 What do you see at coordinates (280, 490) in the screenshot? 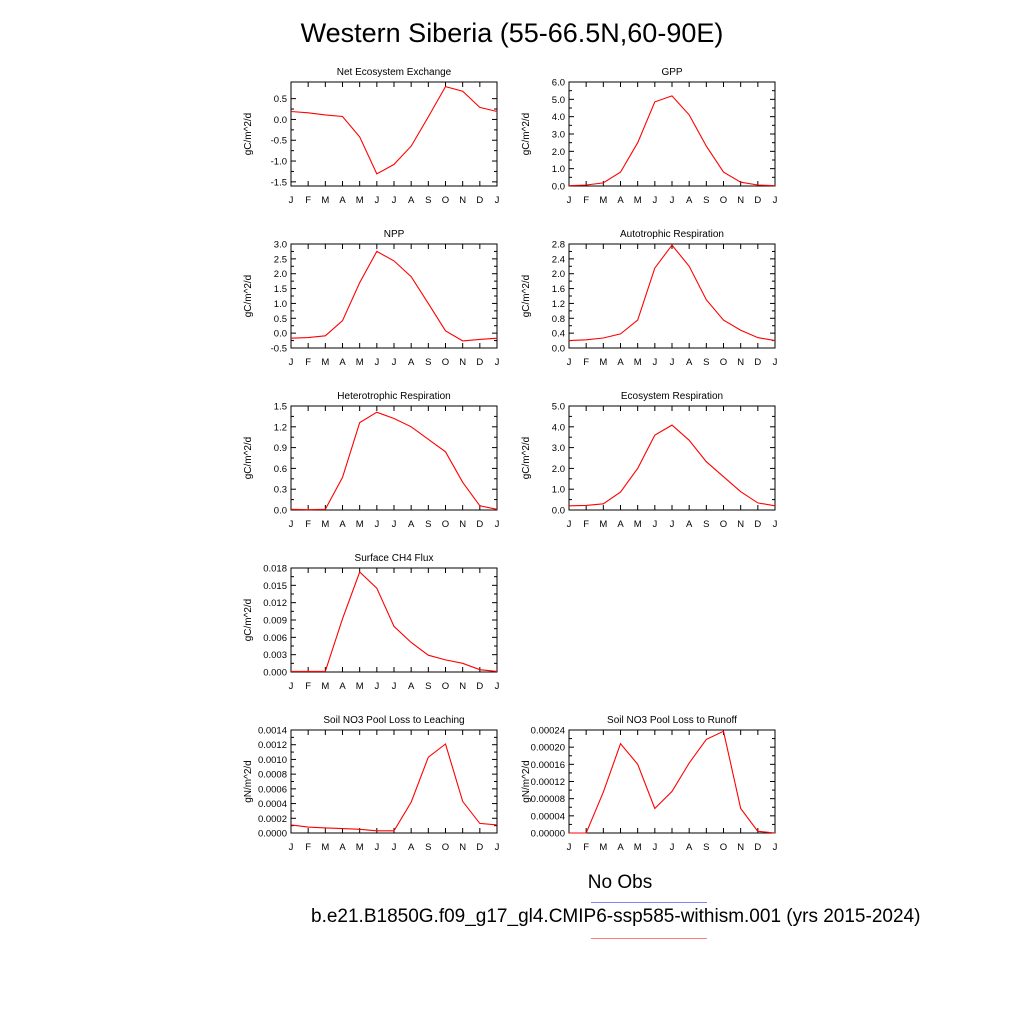
I see `y-tick-label: 0.3` at bounding box center [280, 490].